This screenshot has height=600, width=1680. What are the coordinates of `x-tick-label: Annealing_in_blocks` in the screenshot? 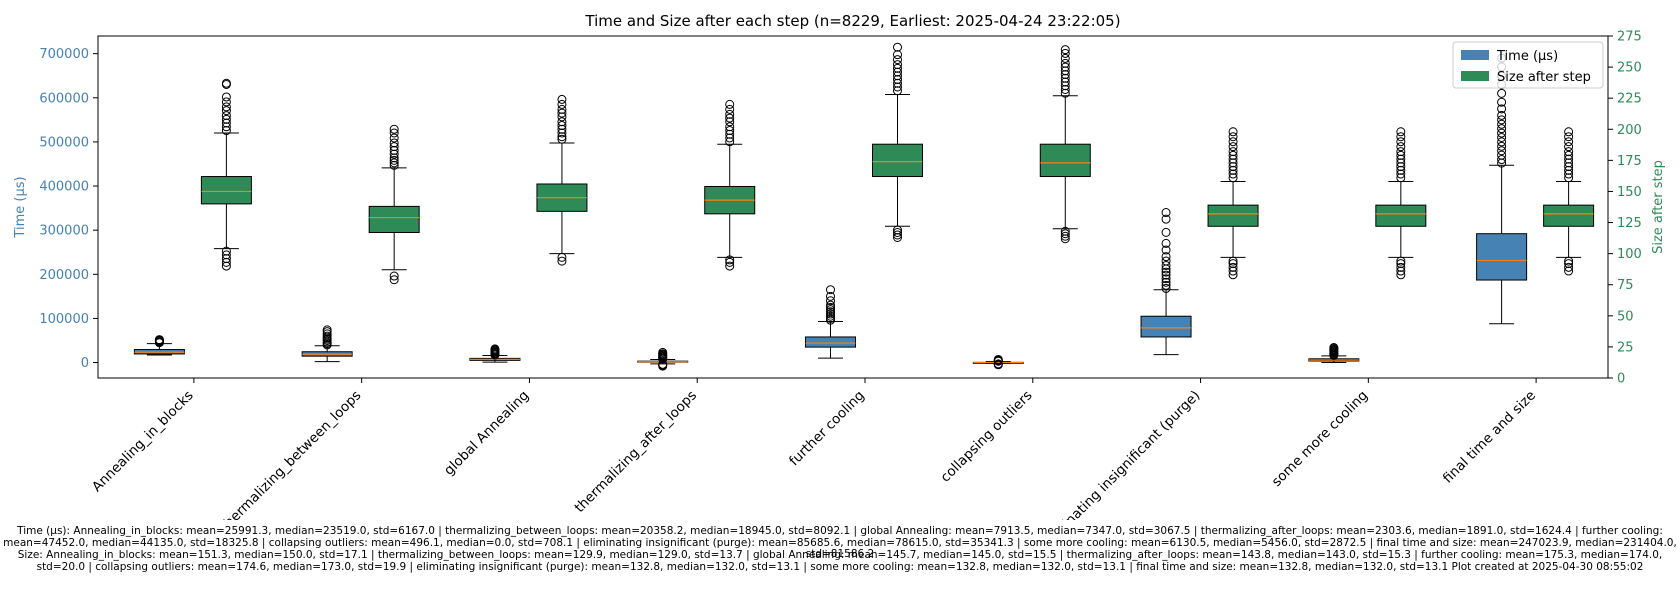 It's located at (143, 442).